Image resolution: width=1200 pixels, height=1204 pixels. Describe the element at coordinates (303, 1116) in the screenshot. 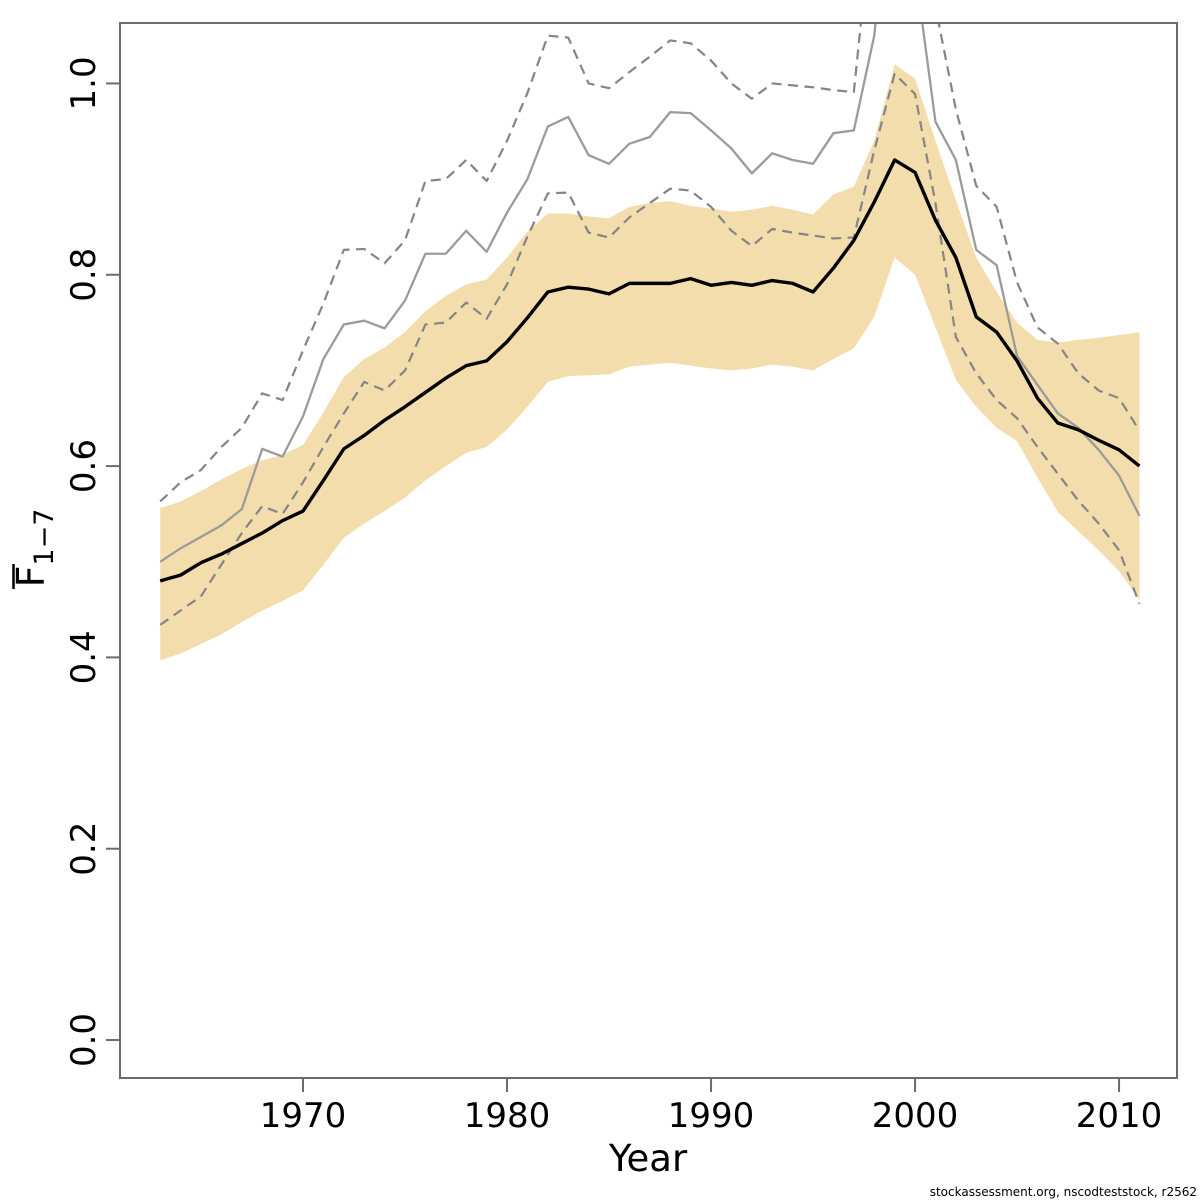

I see `x-tick-label: 1970` at that location.